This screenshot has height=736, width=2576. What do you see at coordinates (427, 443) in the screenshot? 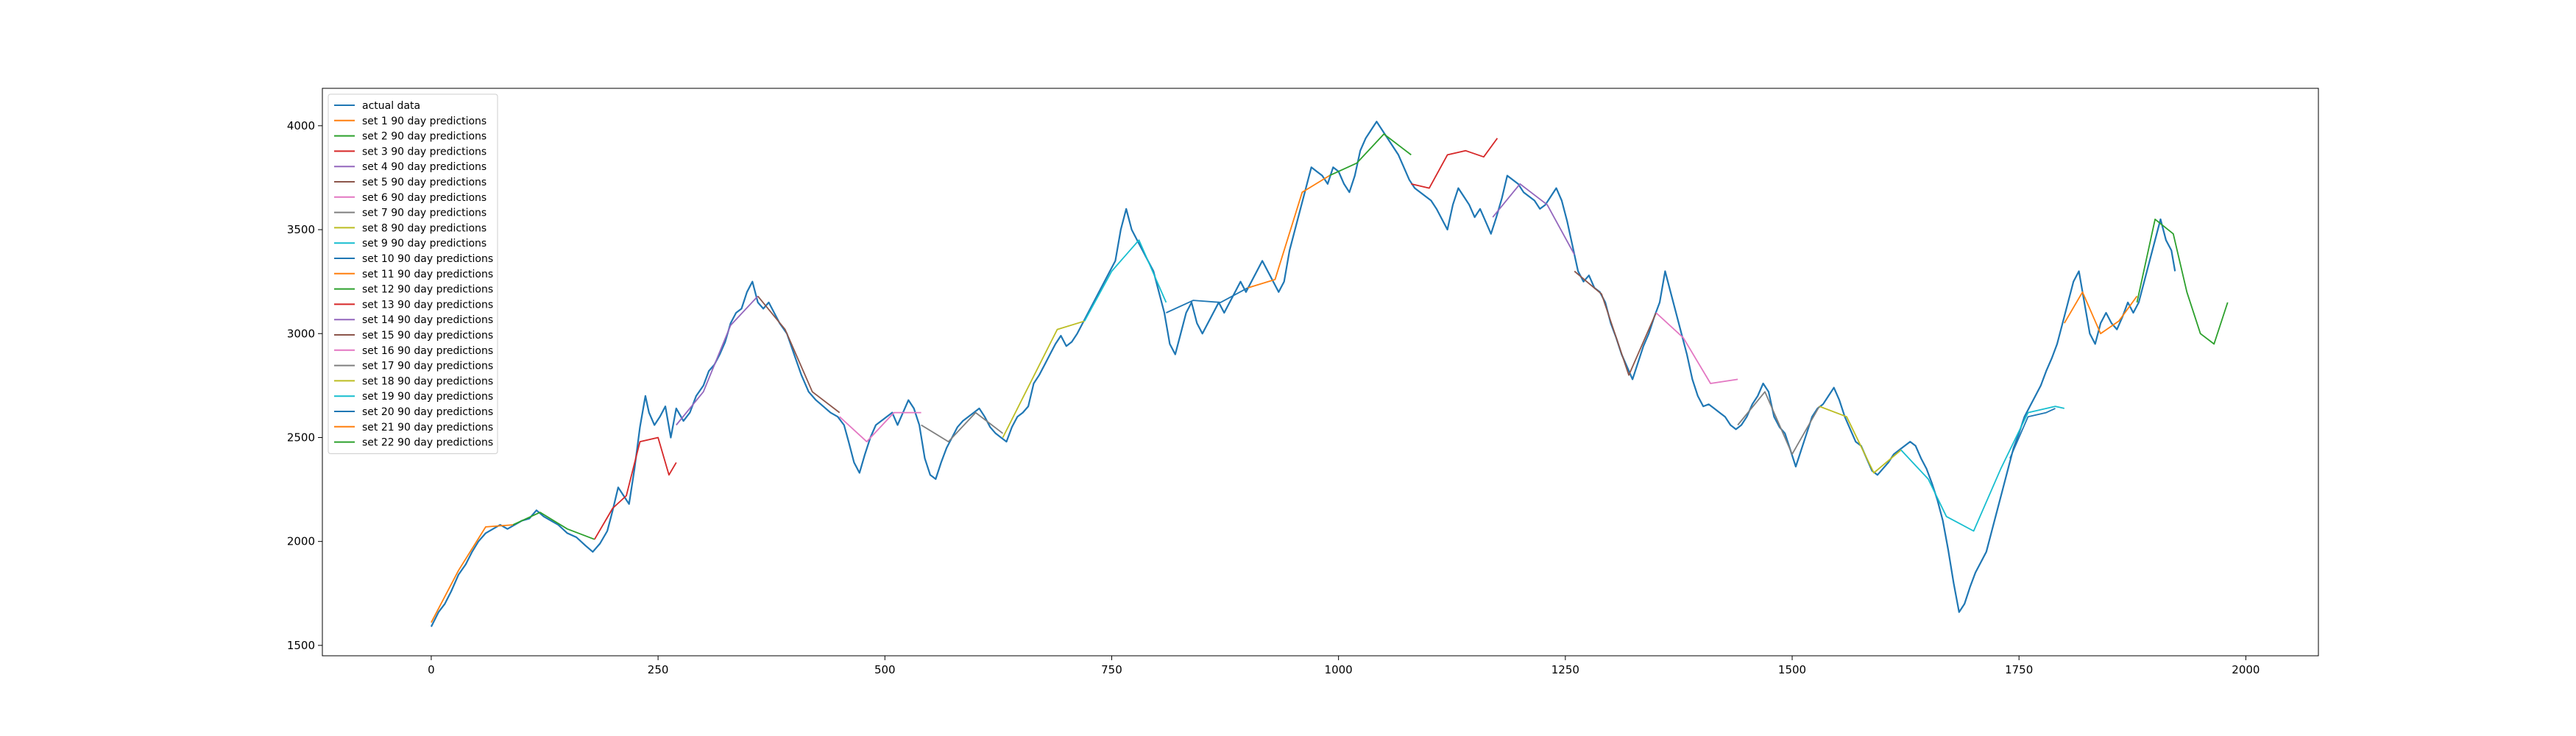
I see `legend-label: set 22 90 day predictions` at bounding box center [427, 443].